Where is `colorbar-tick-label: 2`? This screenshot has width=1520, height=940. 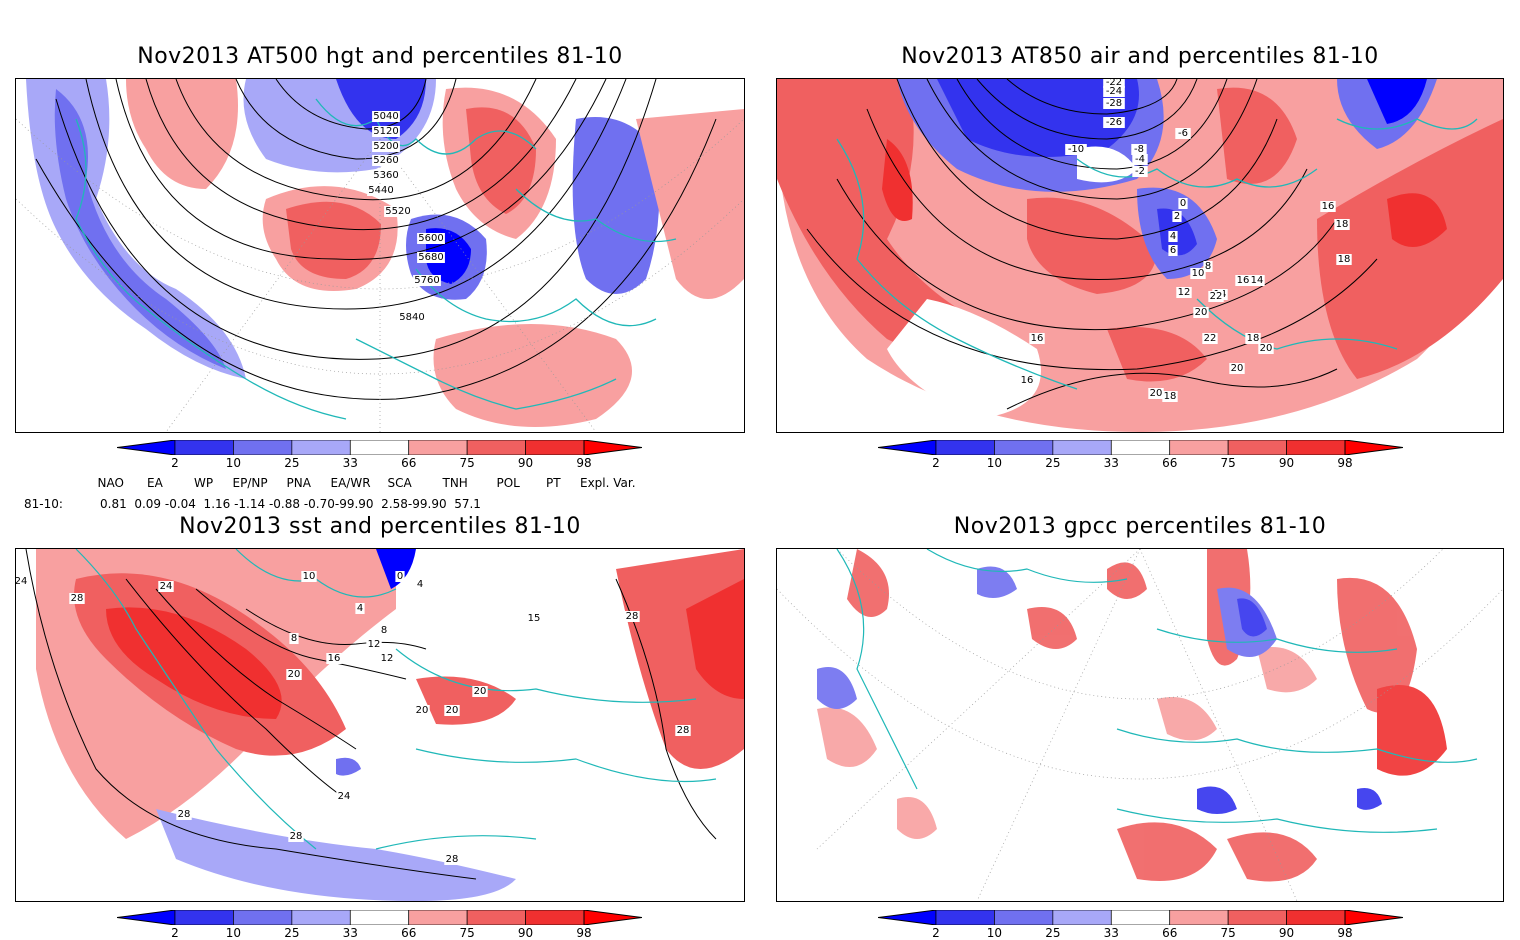 colorbar-tick-label: 2 is located at coordinates (936, 463).